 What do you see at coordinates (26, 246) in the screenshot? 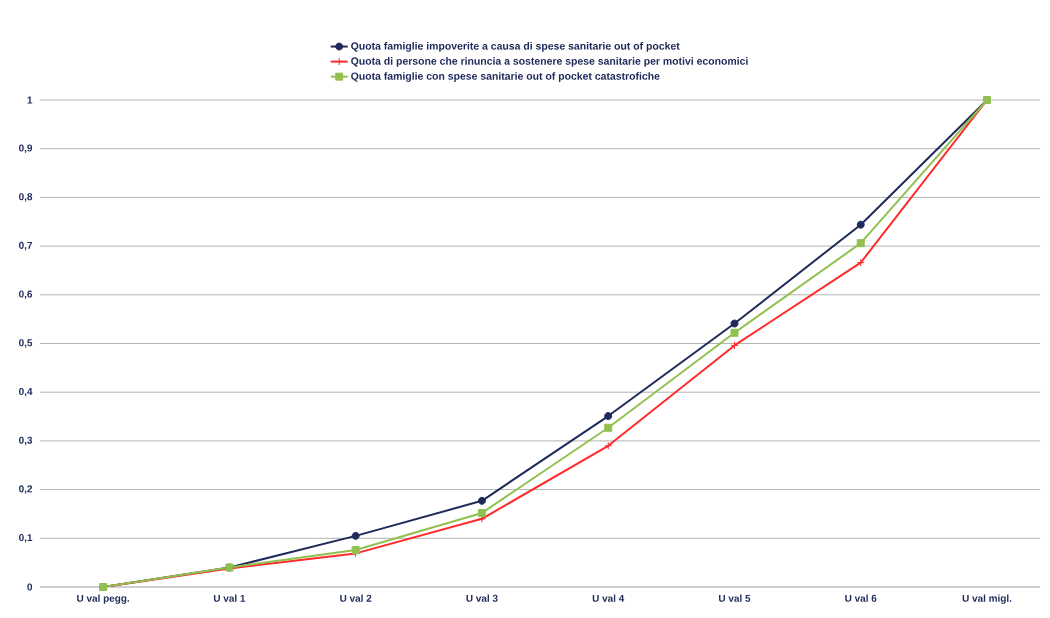
I see `y-tick-label: 0,7` at bounding box center [26, 246].